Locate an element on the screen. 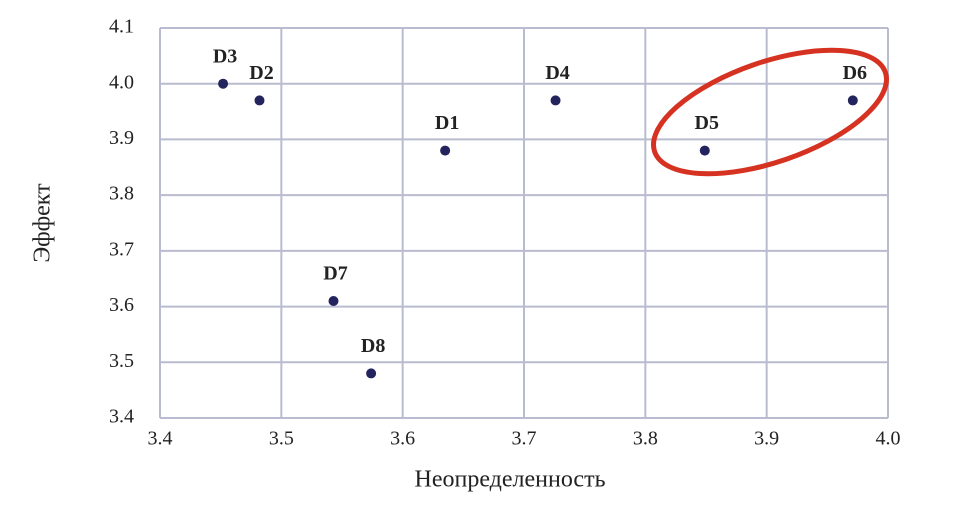 This screenshot has width=954, height=511. x-axis-title: Неопределенность is located at coordinates (509, 480).